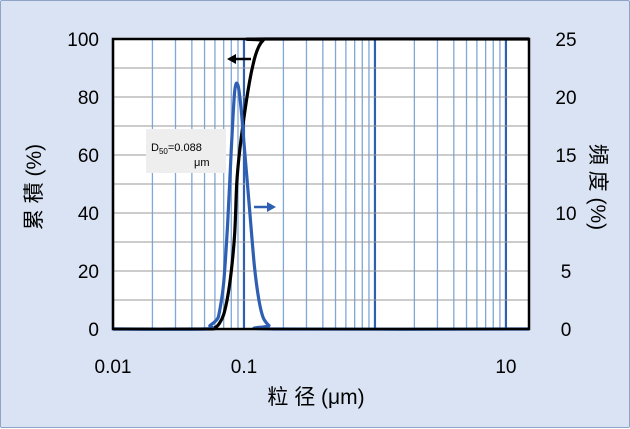 This screenshot has height=429, width=630. Describe the element at coordinates (83, 40) in the screenshot. I see `y-left-tick-label: 100` at that location.